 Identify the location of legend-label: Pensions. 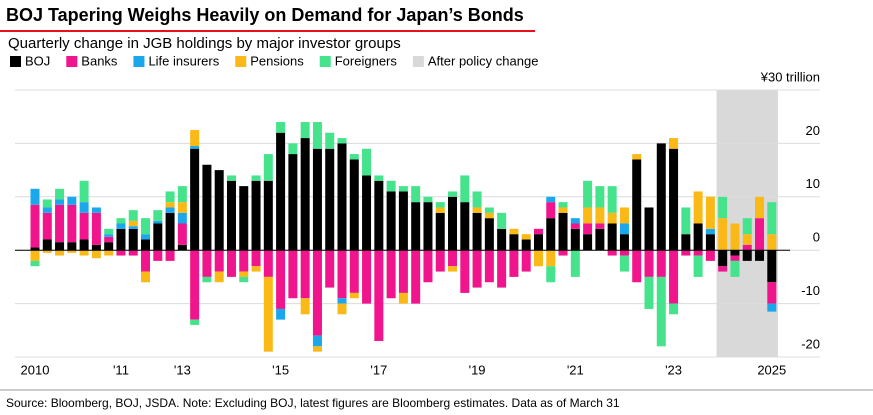
(277, 60).